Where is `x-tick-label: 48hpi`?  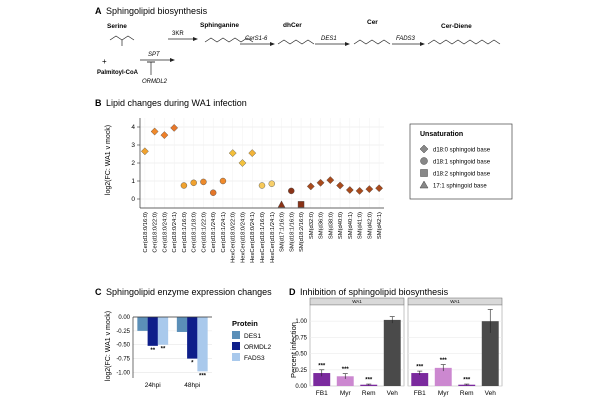
x-tick-label: 48hpi is located at coordinates (192, 385).